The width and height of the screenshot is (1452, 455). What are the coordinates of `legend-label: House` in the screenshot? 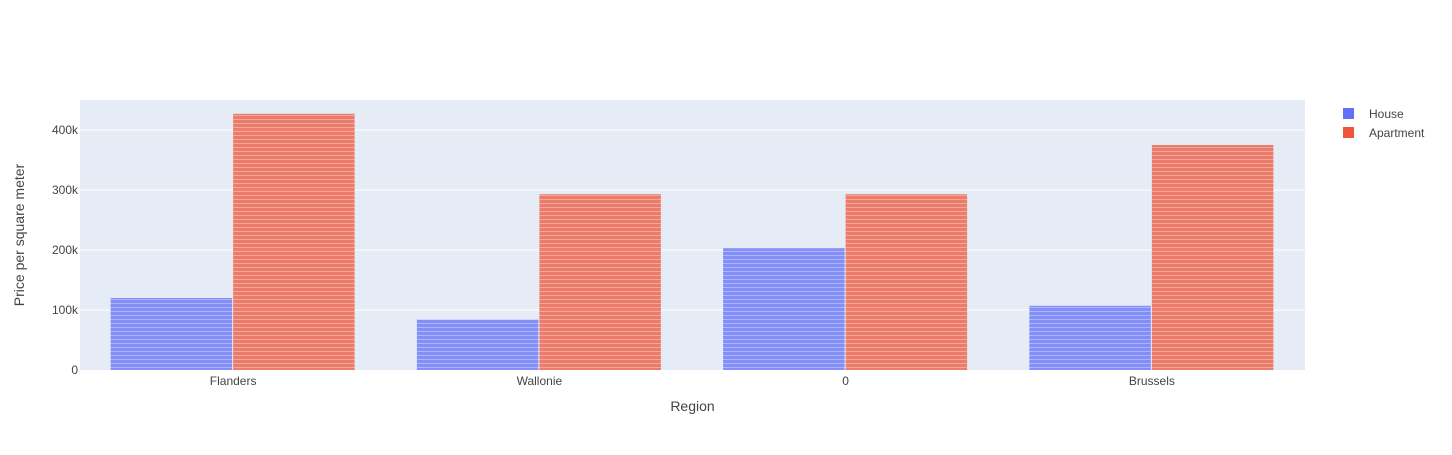 It's located at (1386, 114).